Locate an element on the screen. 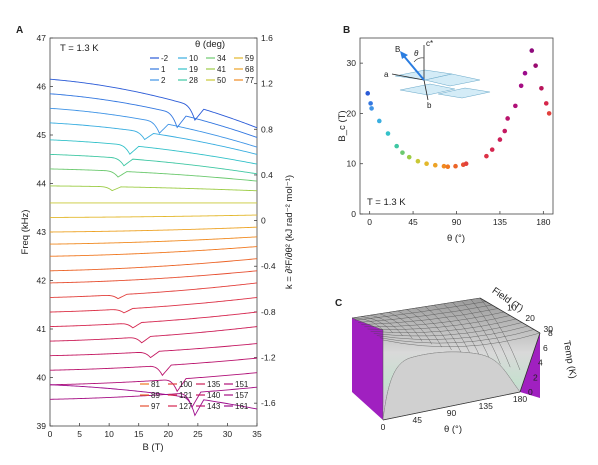 This screenshot has height=465, width=598. theta-tick-label: 180 is located at coordinates (520, 399).